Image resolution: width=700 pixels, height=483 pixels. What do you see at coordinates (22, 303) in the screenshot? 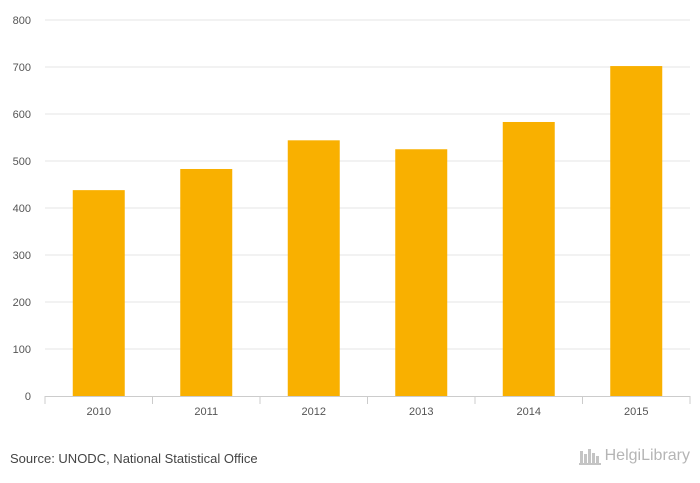
I see `y-tick-label: 200` at bounding box center [22, 303].